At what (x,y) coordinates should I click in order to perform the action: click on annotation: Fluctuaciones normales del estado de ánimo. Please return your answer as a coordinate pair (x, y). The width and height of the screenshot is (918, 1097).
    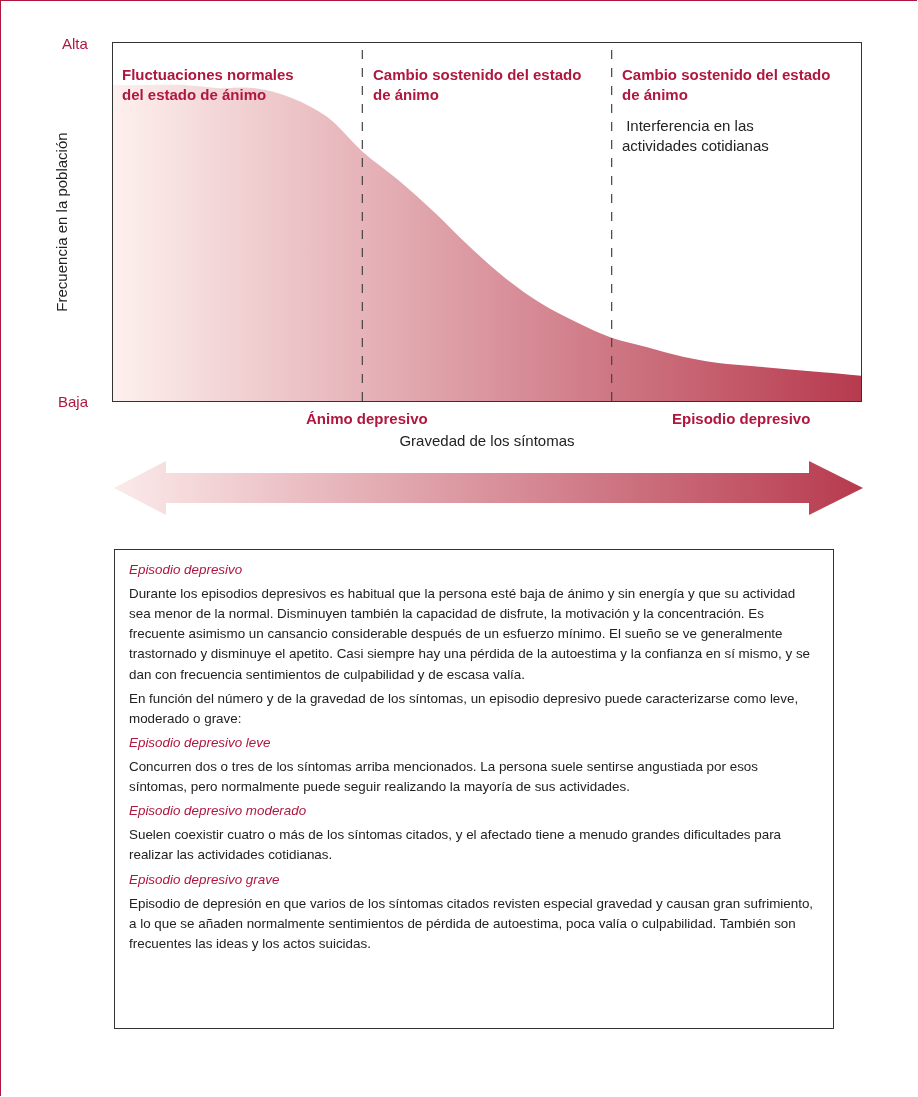
    Looking at the image, I should click on (208, 84).